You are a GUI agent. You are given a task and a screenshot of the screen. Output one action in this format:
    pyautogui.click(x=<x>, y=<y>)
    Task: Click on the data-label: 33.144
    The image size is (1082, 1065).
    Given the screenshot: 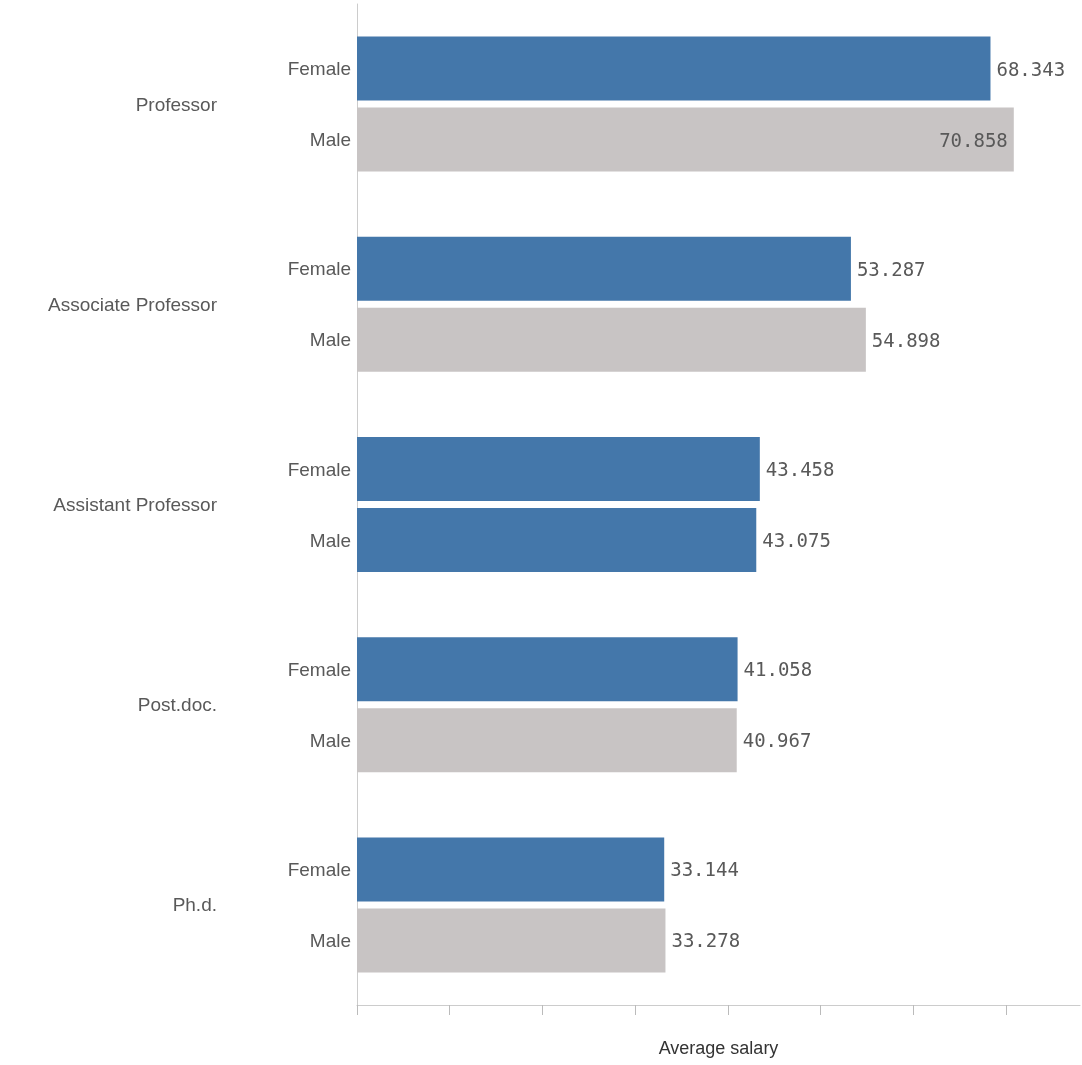 What is the action you would take?
    pyautogui.click(x=704, y=869)
    